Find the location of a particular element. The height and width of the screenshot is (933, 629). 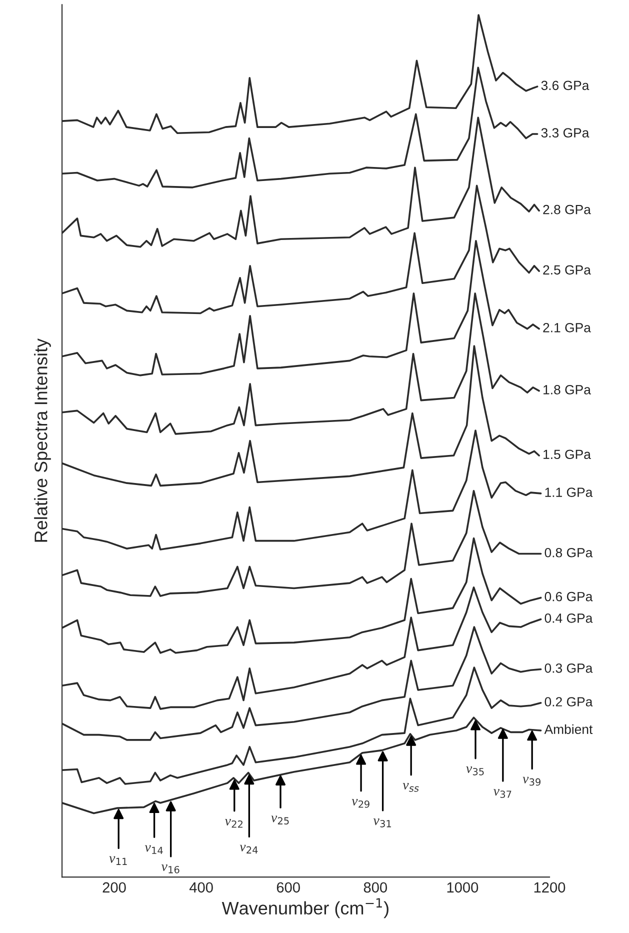

x-tick-label: 200 is located at coordinates (114, 887).